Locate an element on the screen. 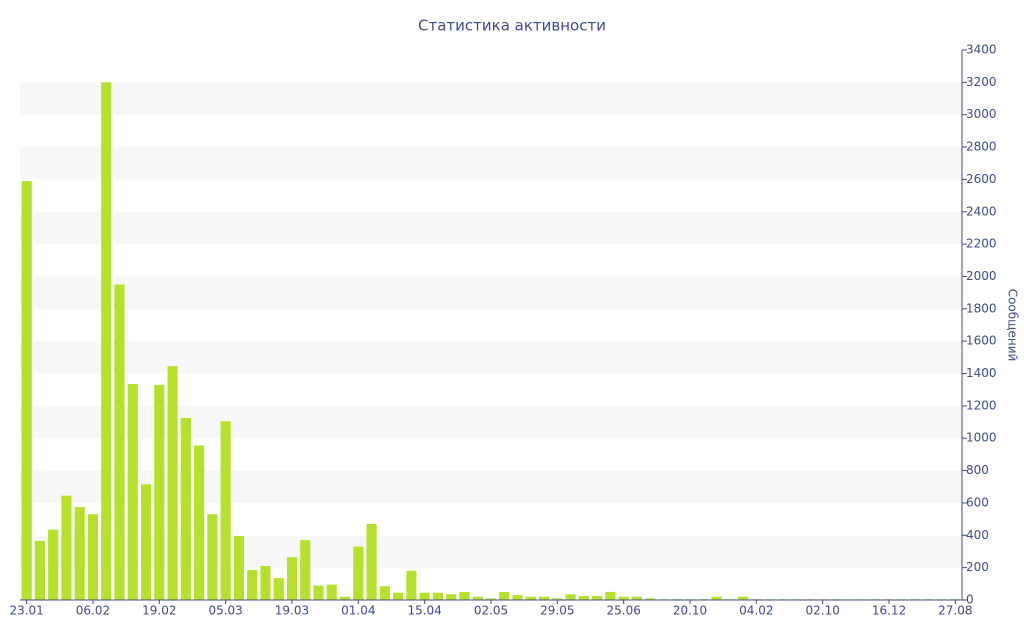 The height and width of the screenshot is (640, 1024). y-tick-label: 1600 is located at coordinates (981, 341).